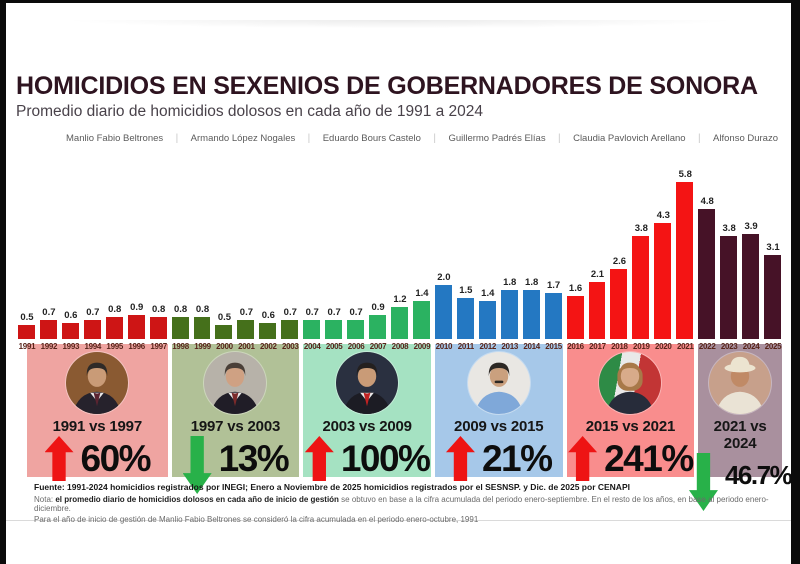 The width and height of the screenshot is (800, 564). I want to click on bar-cell-2011: 1.5 2011, so click(466, 176).